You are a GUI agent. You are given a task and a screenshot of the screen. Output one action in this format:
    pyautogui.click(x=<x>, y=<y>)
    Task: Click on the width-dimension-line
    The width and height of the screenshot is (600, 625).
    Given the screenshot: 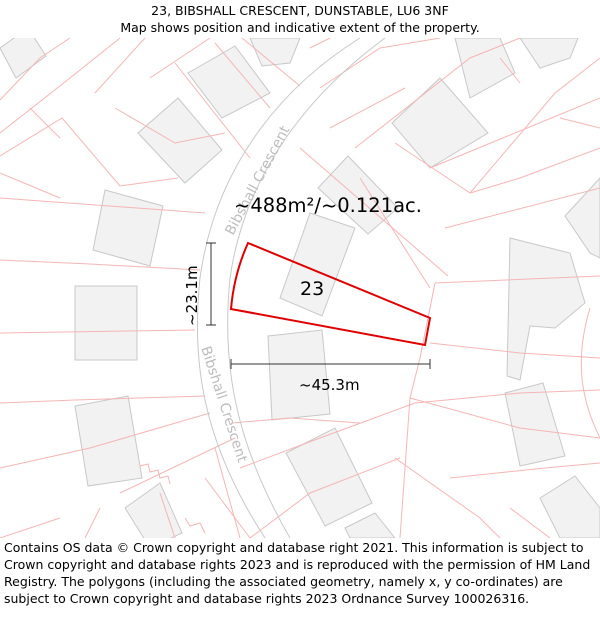 What is the action you would take?
    pyautogui.click(x=330, y=364)
    